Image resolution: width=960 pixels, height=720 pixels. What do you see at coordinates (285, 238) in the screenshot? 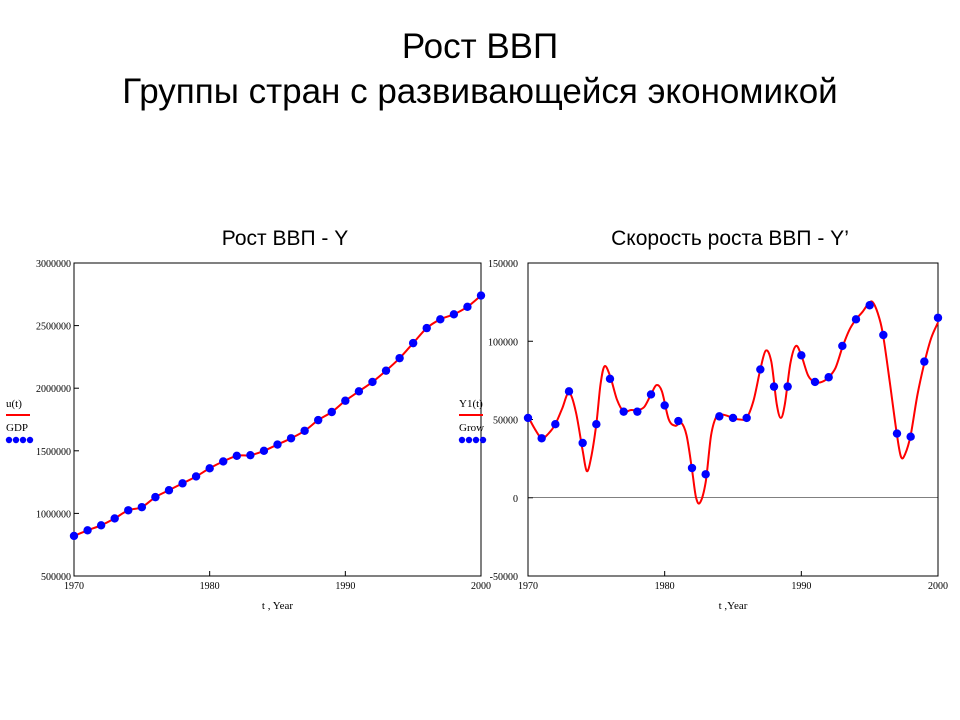
I see `left-chart-heading: Рост ВВП - Y` at bounding box center [285, 238].